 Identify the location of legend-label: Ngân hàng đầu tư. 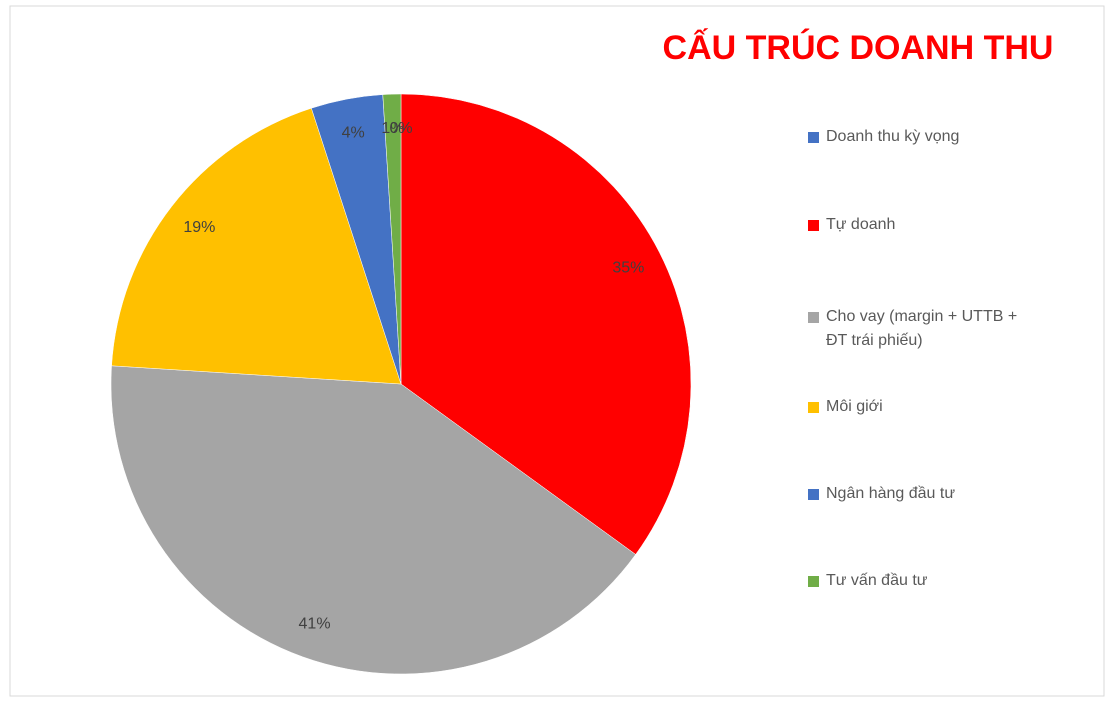
(891, 493).